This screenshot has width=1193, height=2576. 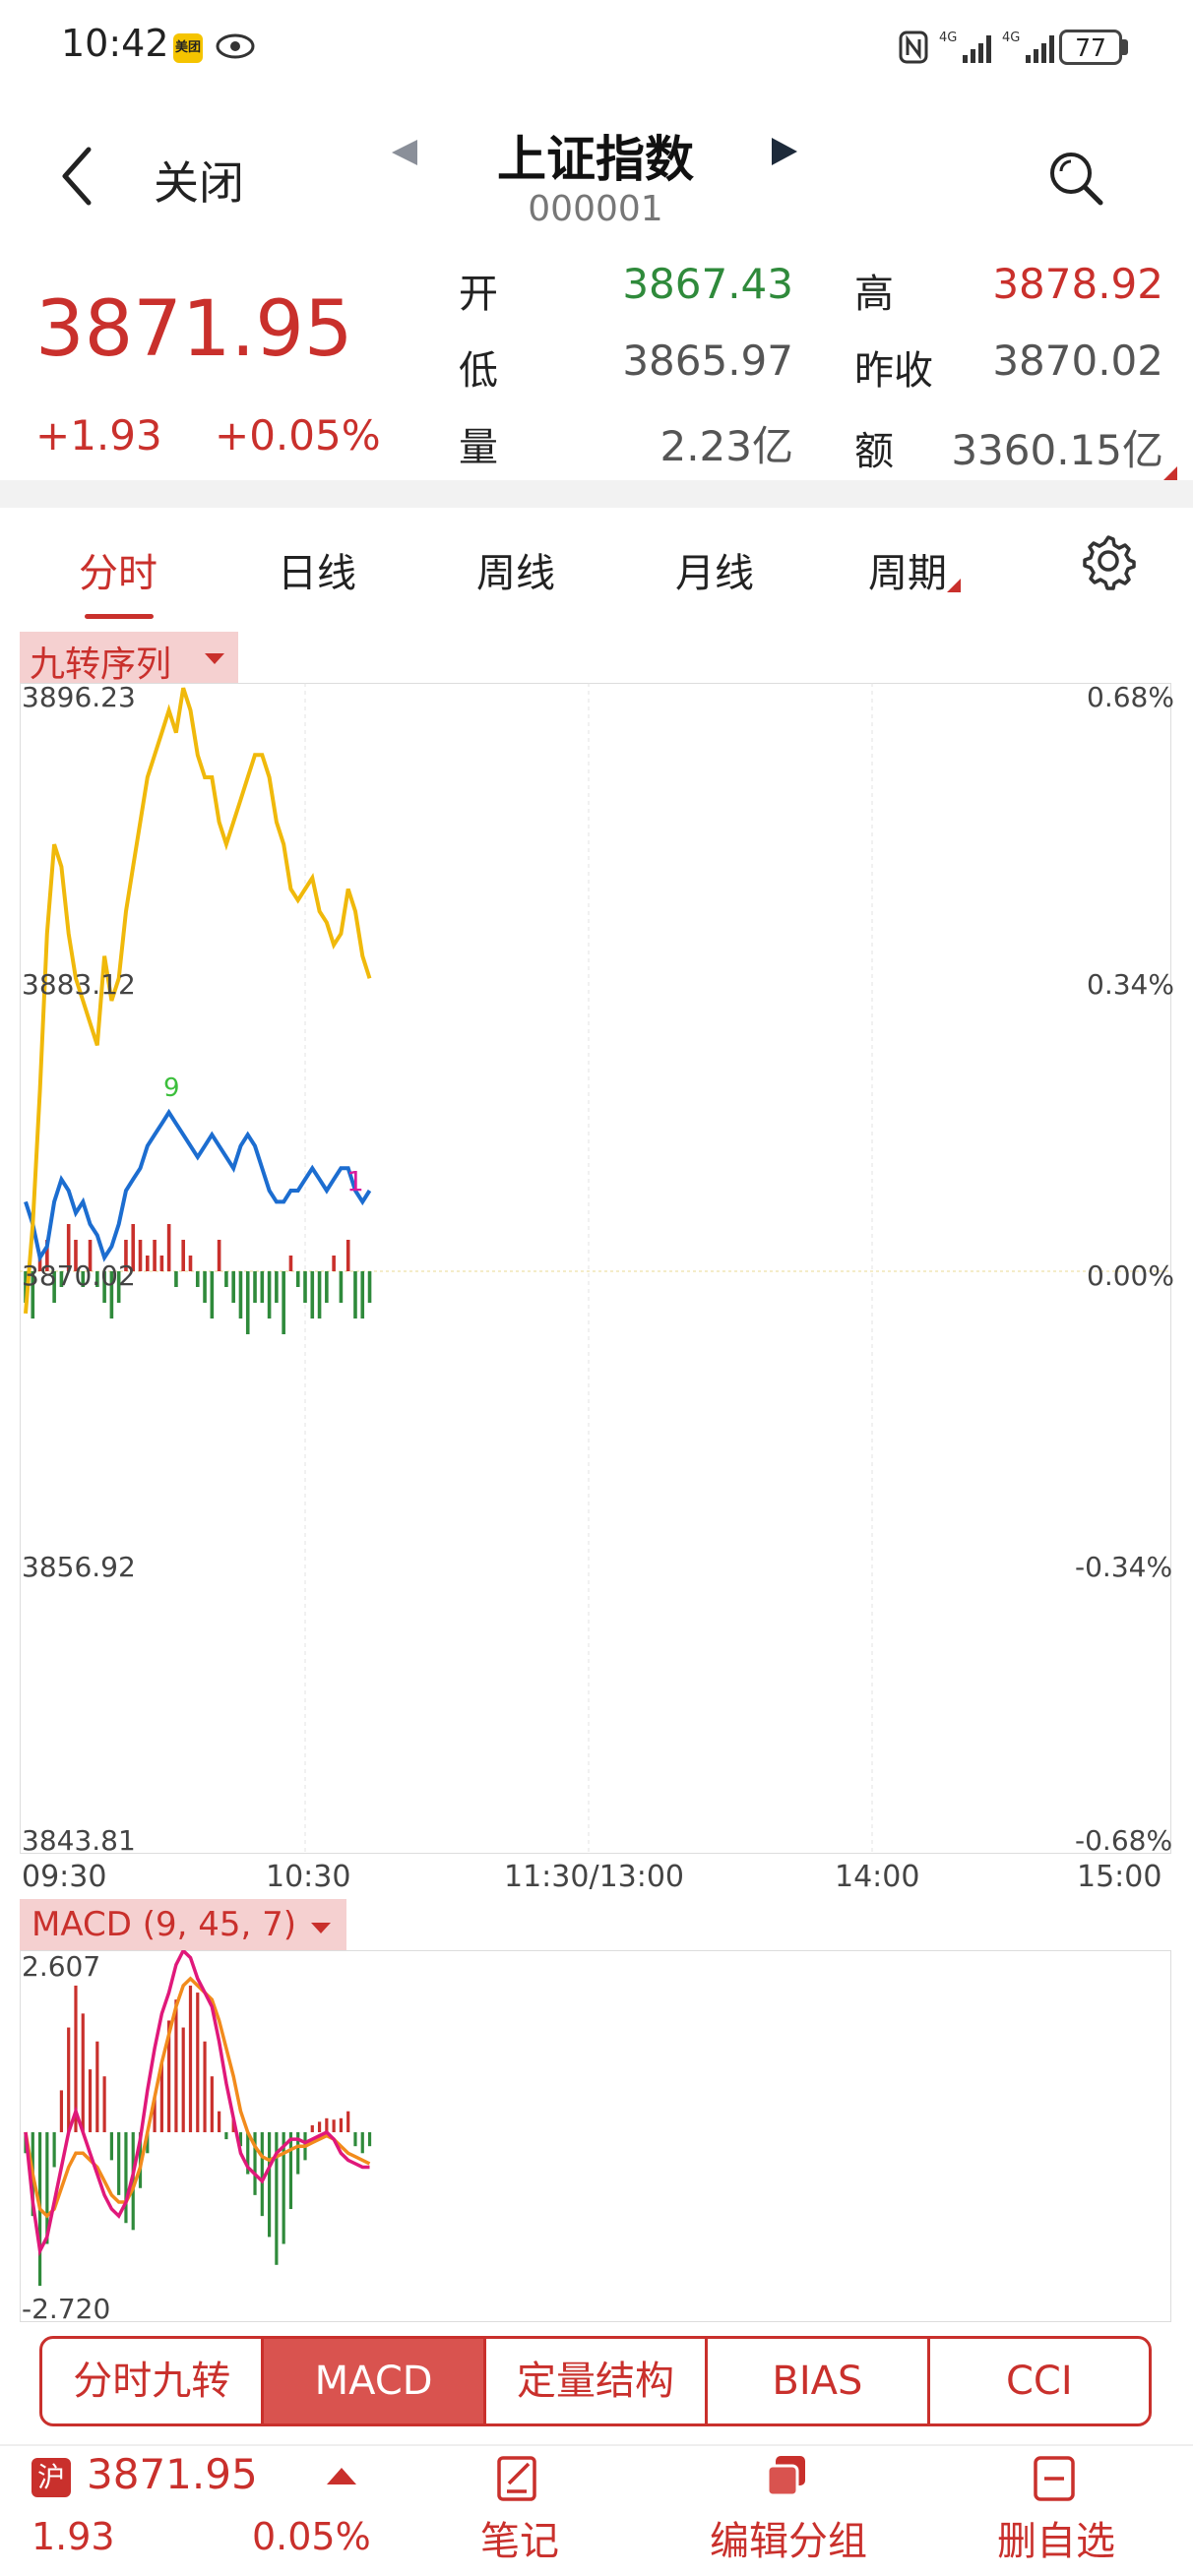 What do you see at coordinates (1125, 47) in the screenshot?
I see `battery-tip` at bounding box center [1125, 47].